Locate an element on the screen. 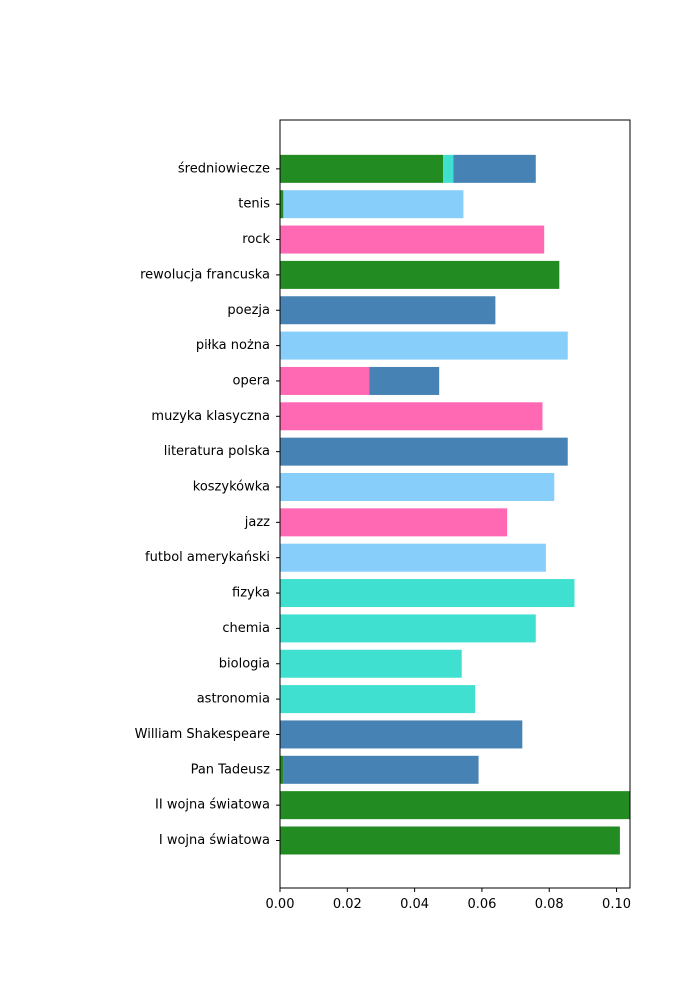 The height and width of the screenshot is (1005, 700). y-tick-label: biologia is located at coordinates (244, 663).